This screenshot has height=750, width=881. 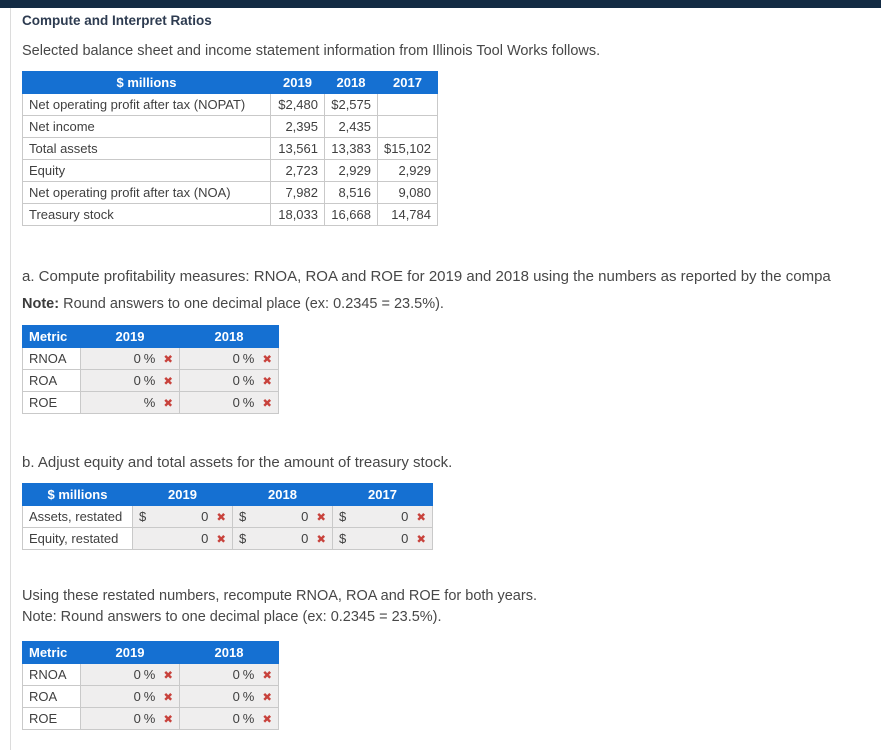 I want to click on row-label: Equity, so click(x=146, y=170).